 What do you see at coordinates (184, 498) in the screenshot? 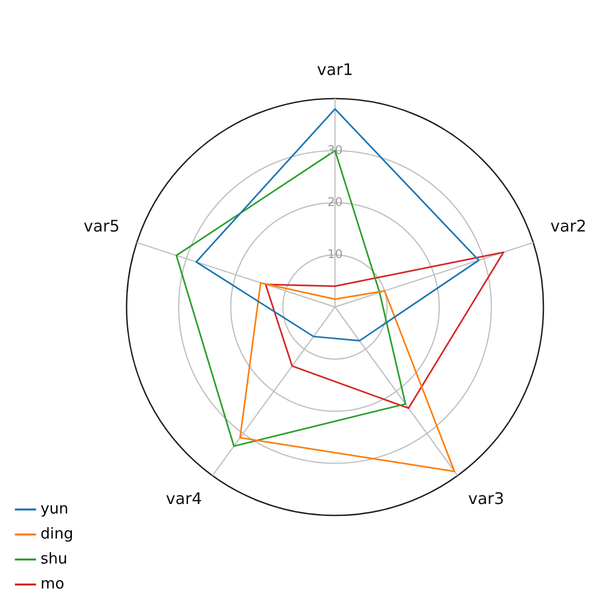
I see `spoke-label: var4` at bounding box center [184, 498].